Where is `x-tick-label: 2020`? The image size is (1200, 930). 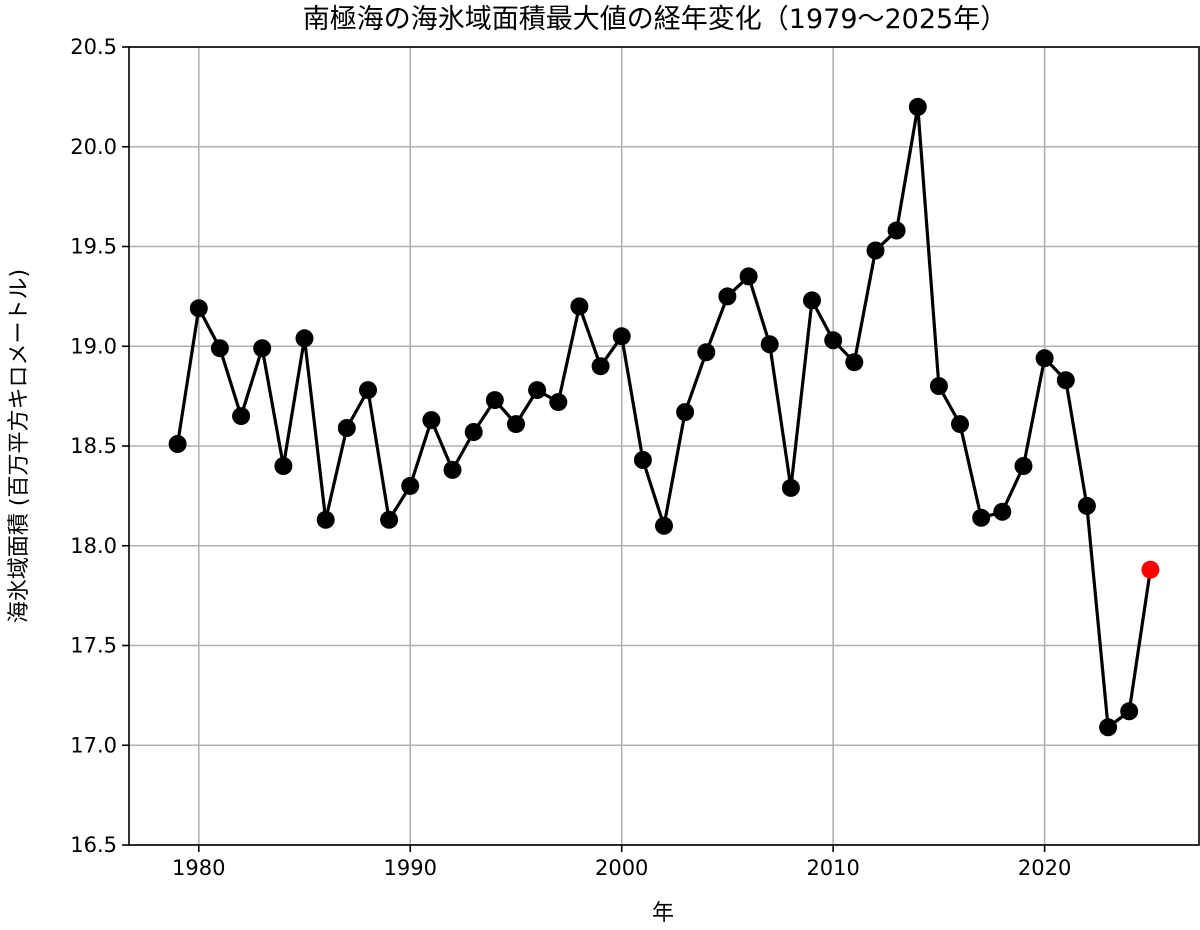
x-tick-label: 2020 is located at coordinates (1044, 868).